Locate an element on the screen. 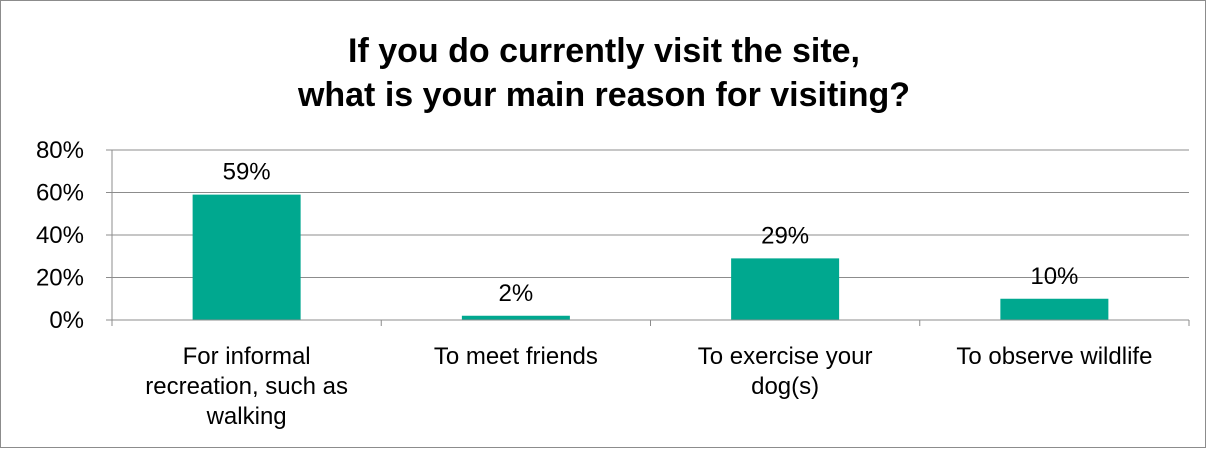 The image size is (1206, 449). data-label: 59% is located at coordinates (247, 172).